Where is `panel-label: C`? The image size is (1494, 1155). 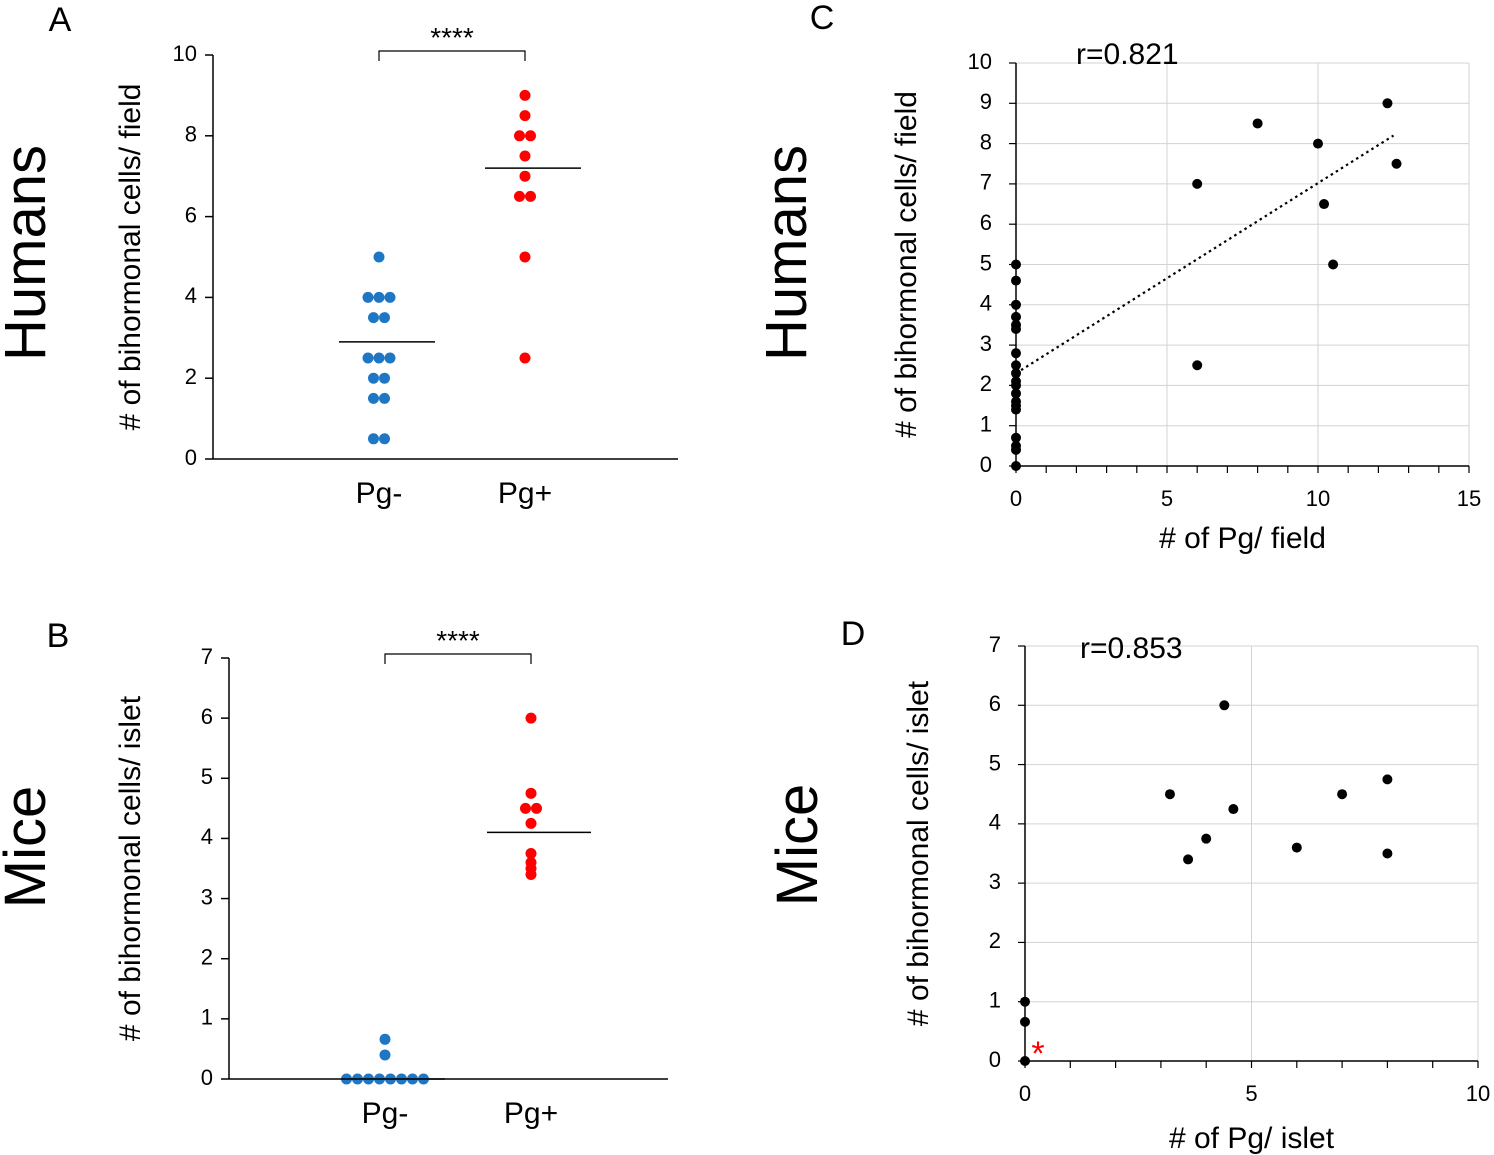
panel-label: C is located at coordinates (822, 18).